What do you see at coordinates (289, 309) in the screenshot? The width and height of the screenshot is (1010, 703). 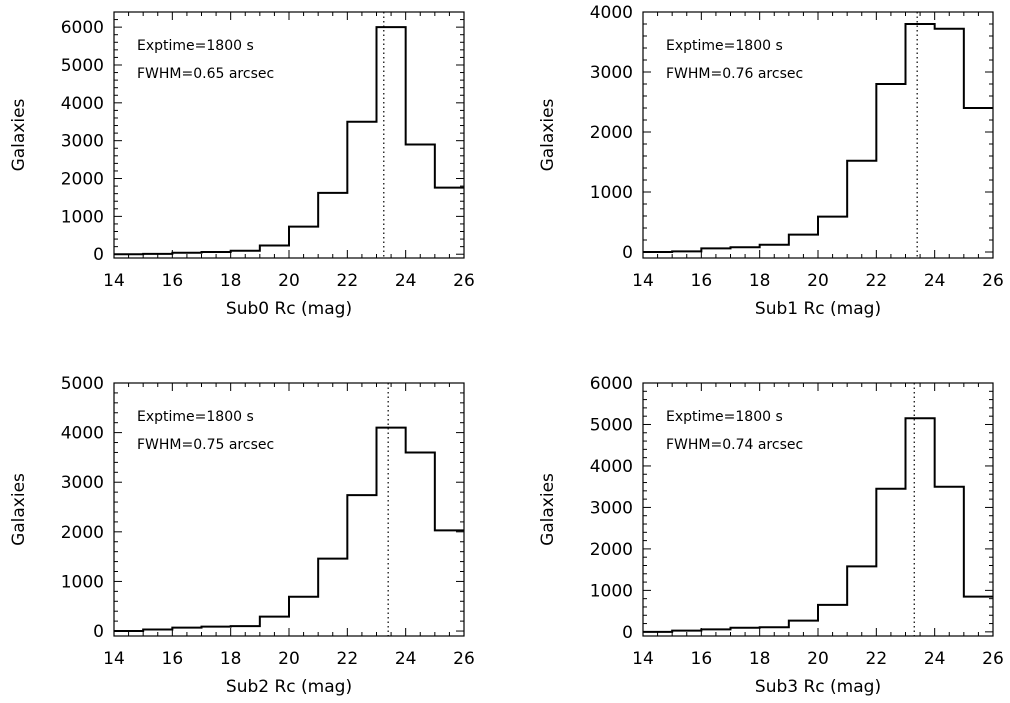 I see `x-axis-label: Sub0 Rc (mag)` at bounding box center [289, 309].